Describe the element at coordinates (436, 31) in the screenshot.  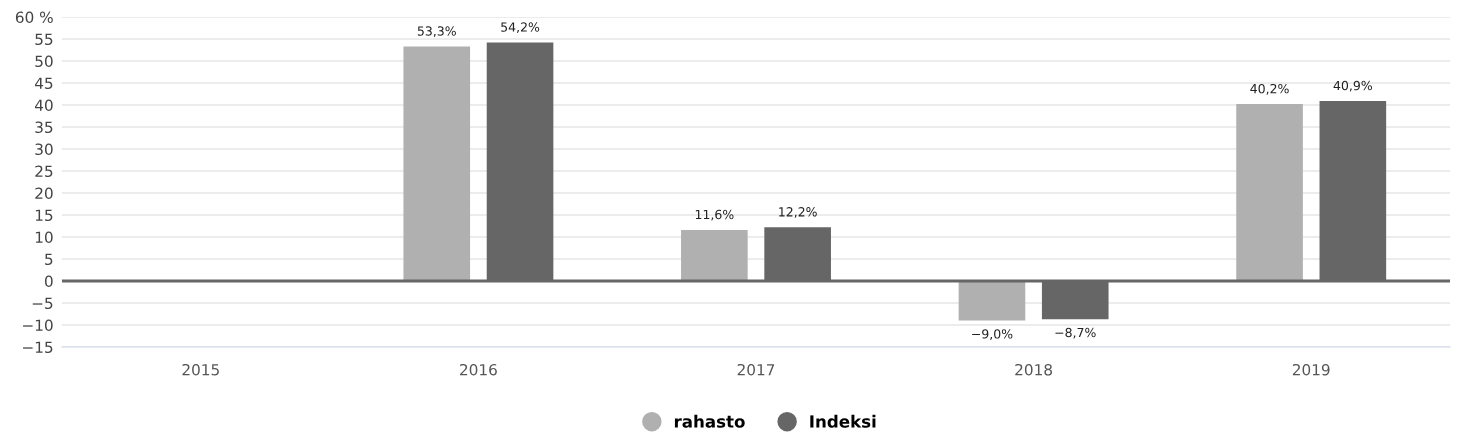
I see `data-label: 53,3%` at that location.